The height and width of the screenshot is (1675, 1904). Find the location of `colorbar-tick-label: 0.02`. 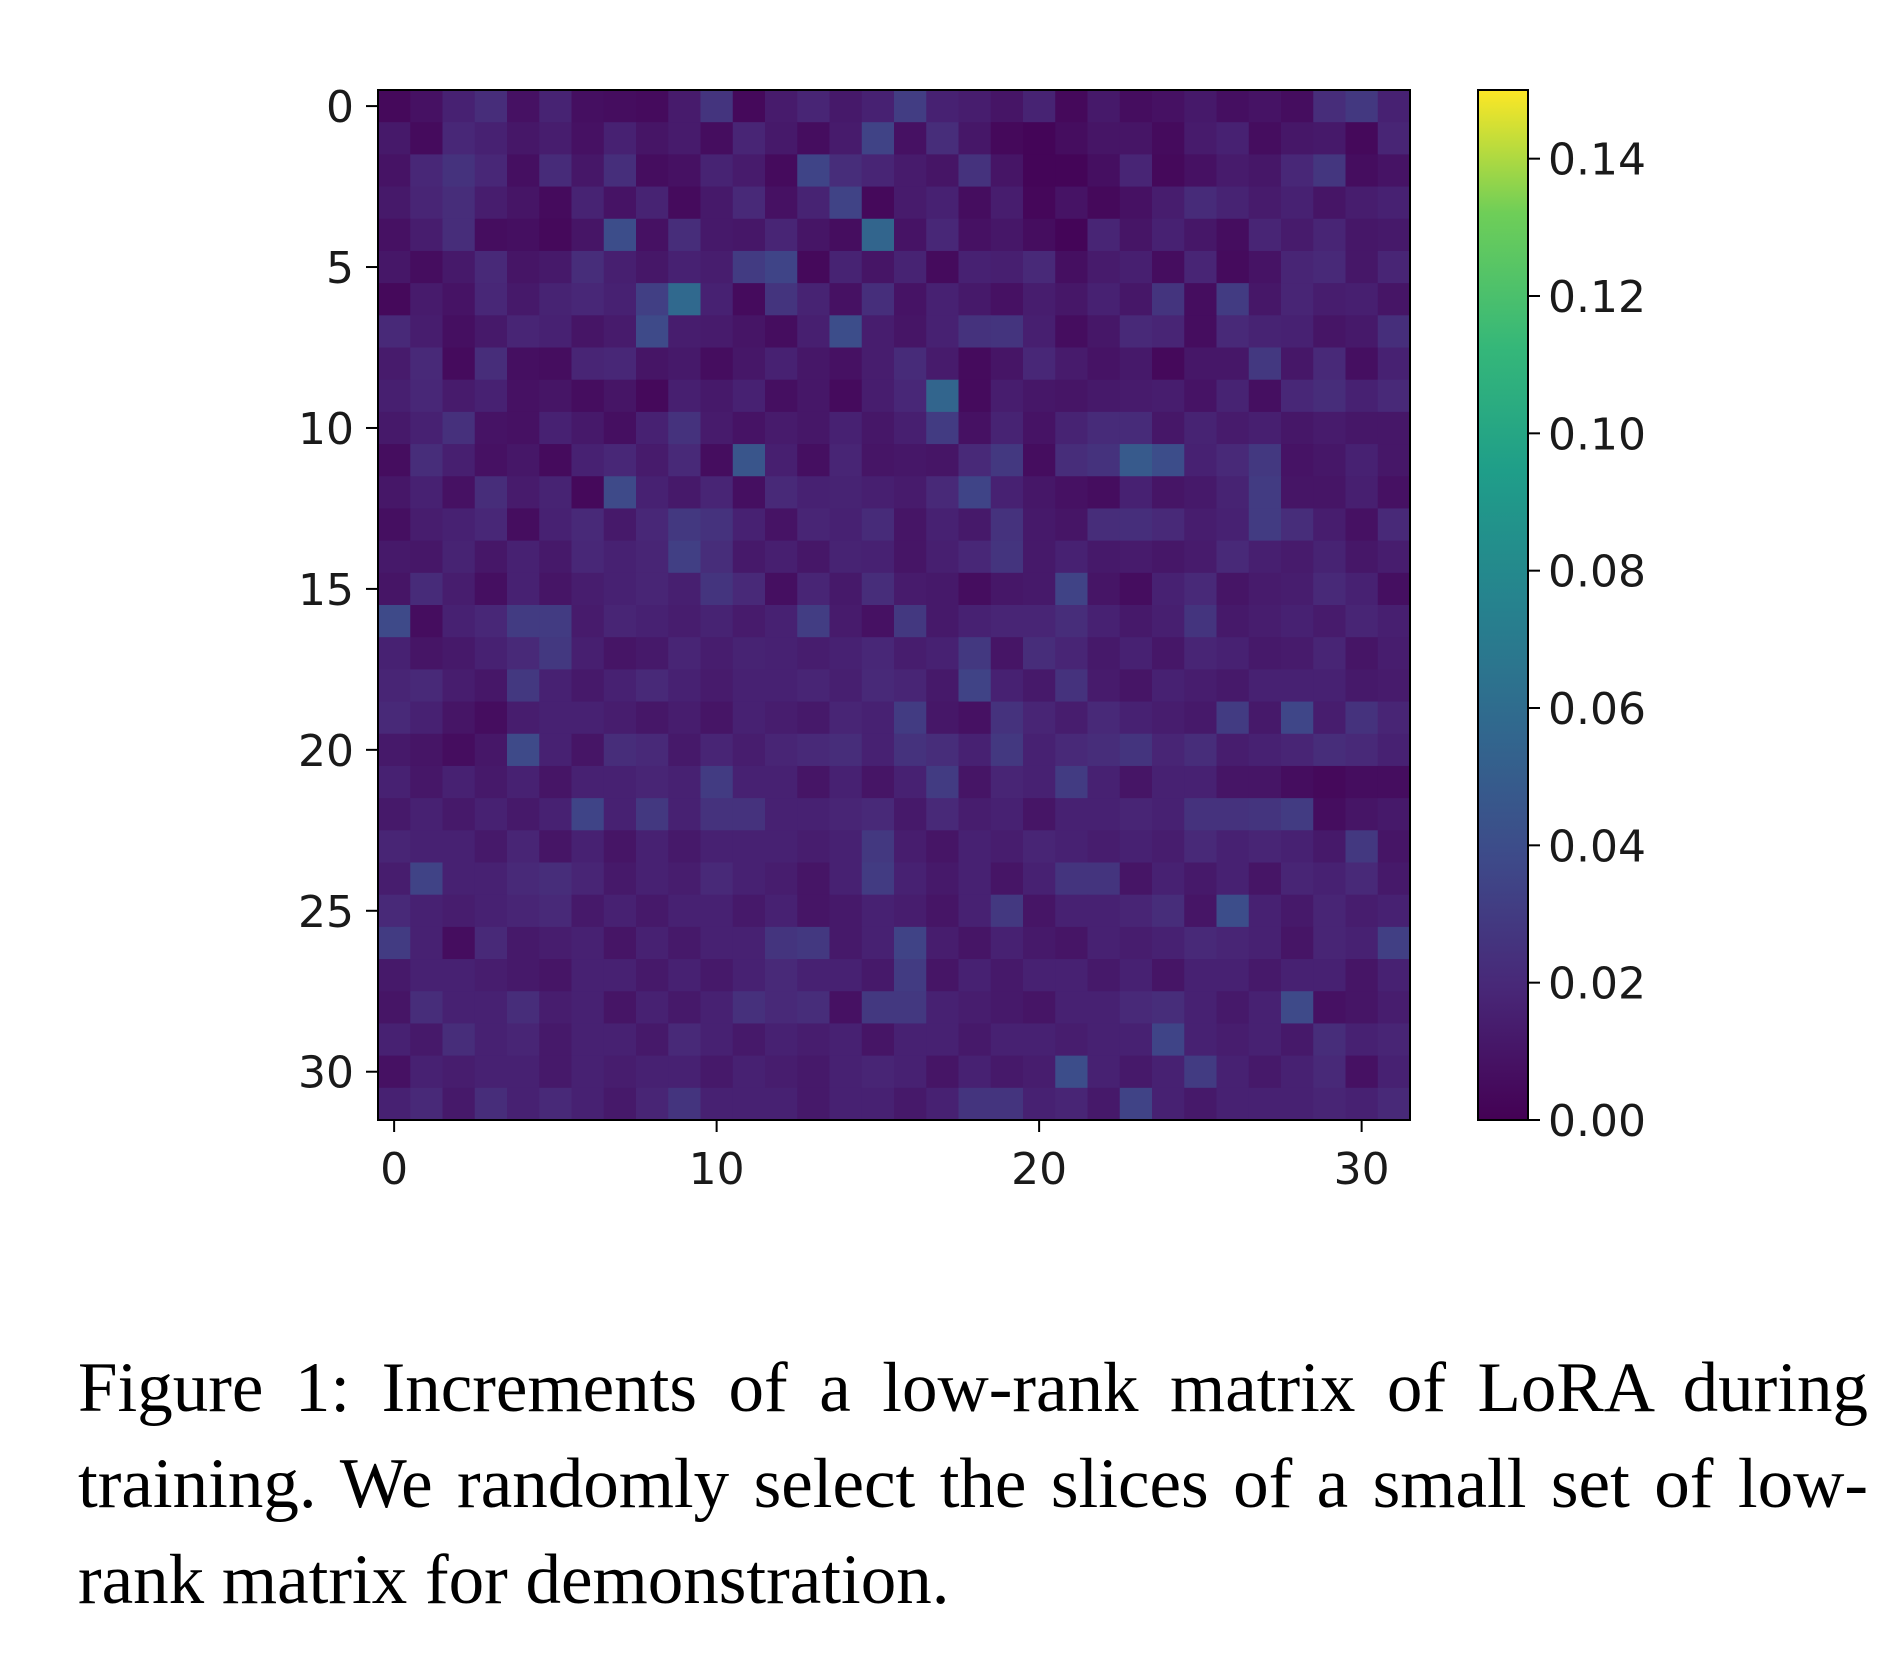

colorbar-tick-label: 0.02 is located at coordinates (1597, 984).